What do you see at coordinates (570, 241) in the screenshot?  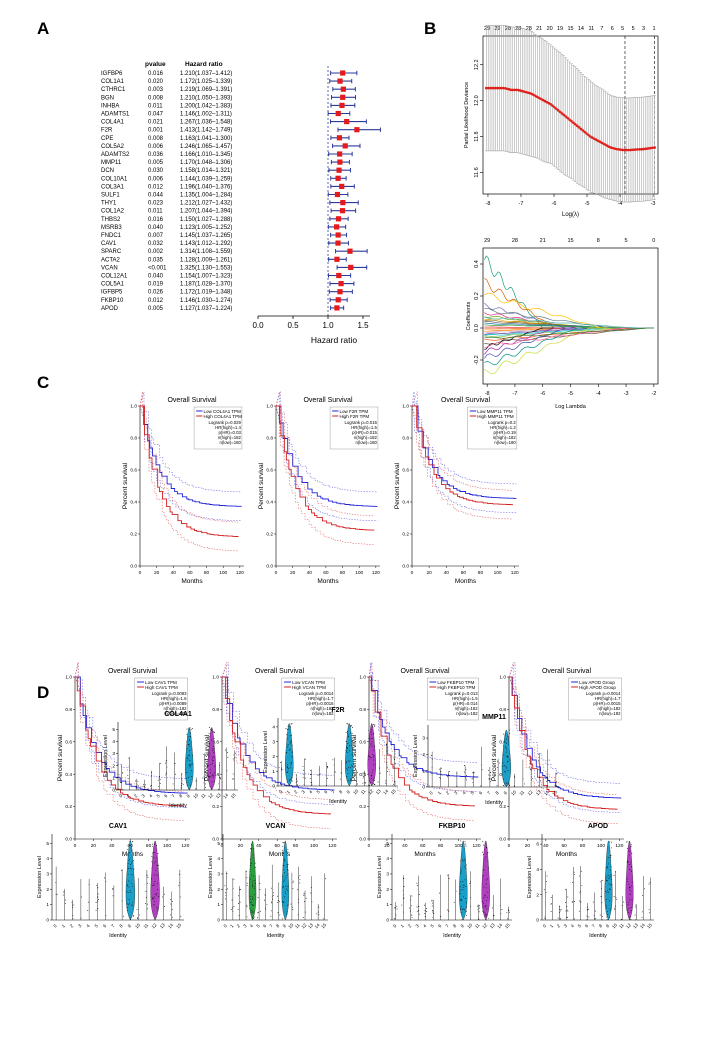 I see `lasso-path-top-tick-label: 15` at bounding box center [570, 241].